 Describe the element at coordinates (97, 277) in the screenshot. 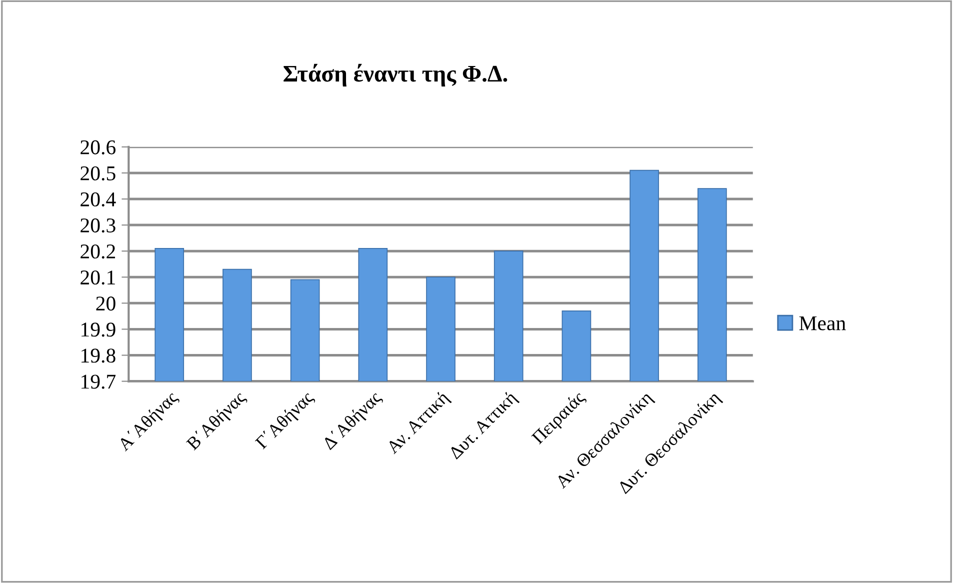

I see `y-tick-label: 20.1` at that location.